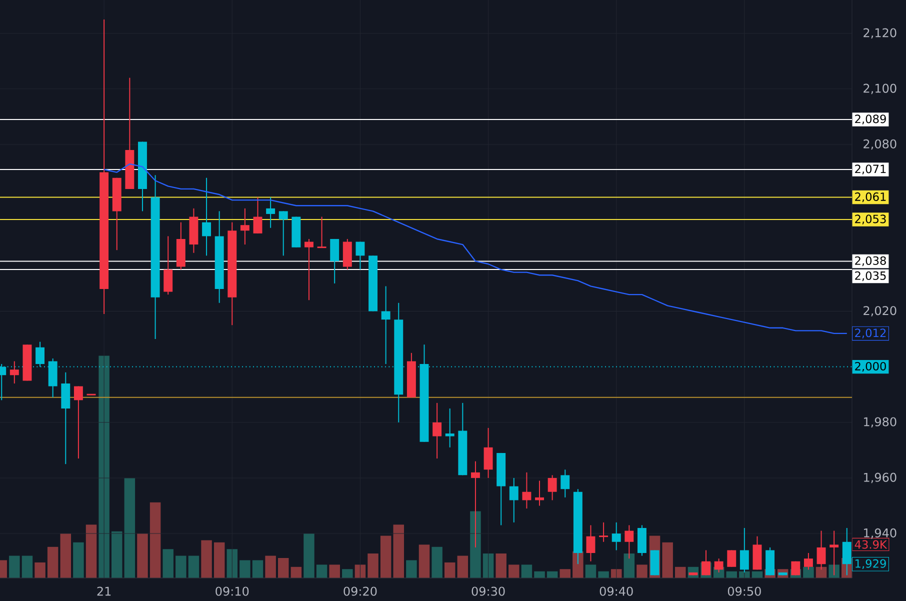 The width and height of the screenshot is (906, 601). What do you see at coordinates (104, 591) in the screenshot?
I see `x-tick-label: 21` at bounding box center [104, 591].